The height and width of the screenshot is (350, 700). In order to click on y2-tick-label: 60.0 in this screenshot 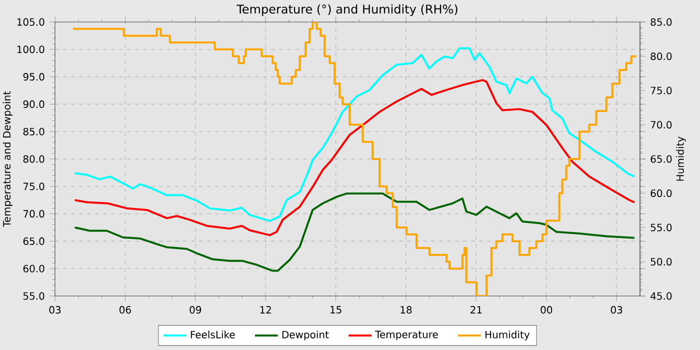, I will do `click(661, 193)`.